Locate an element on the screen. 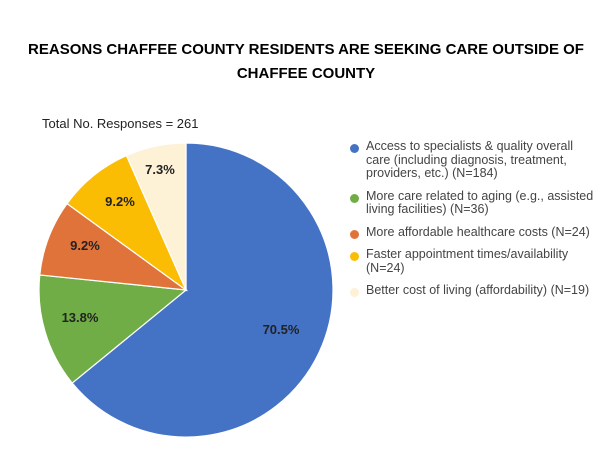  slice-data-label: 70.5% is located at coordinates (281, 329).